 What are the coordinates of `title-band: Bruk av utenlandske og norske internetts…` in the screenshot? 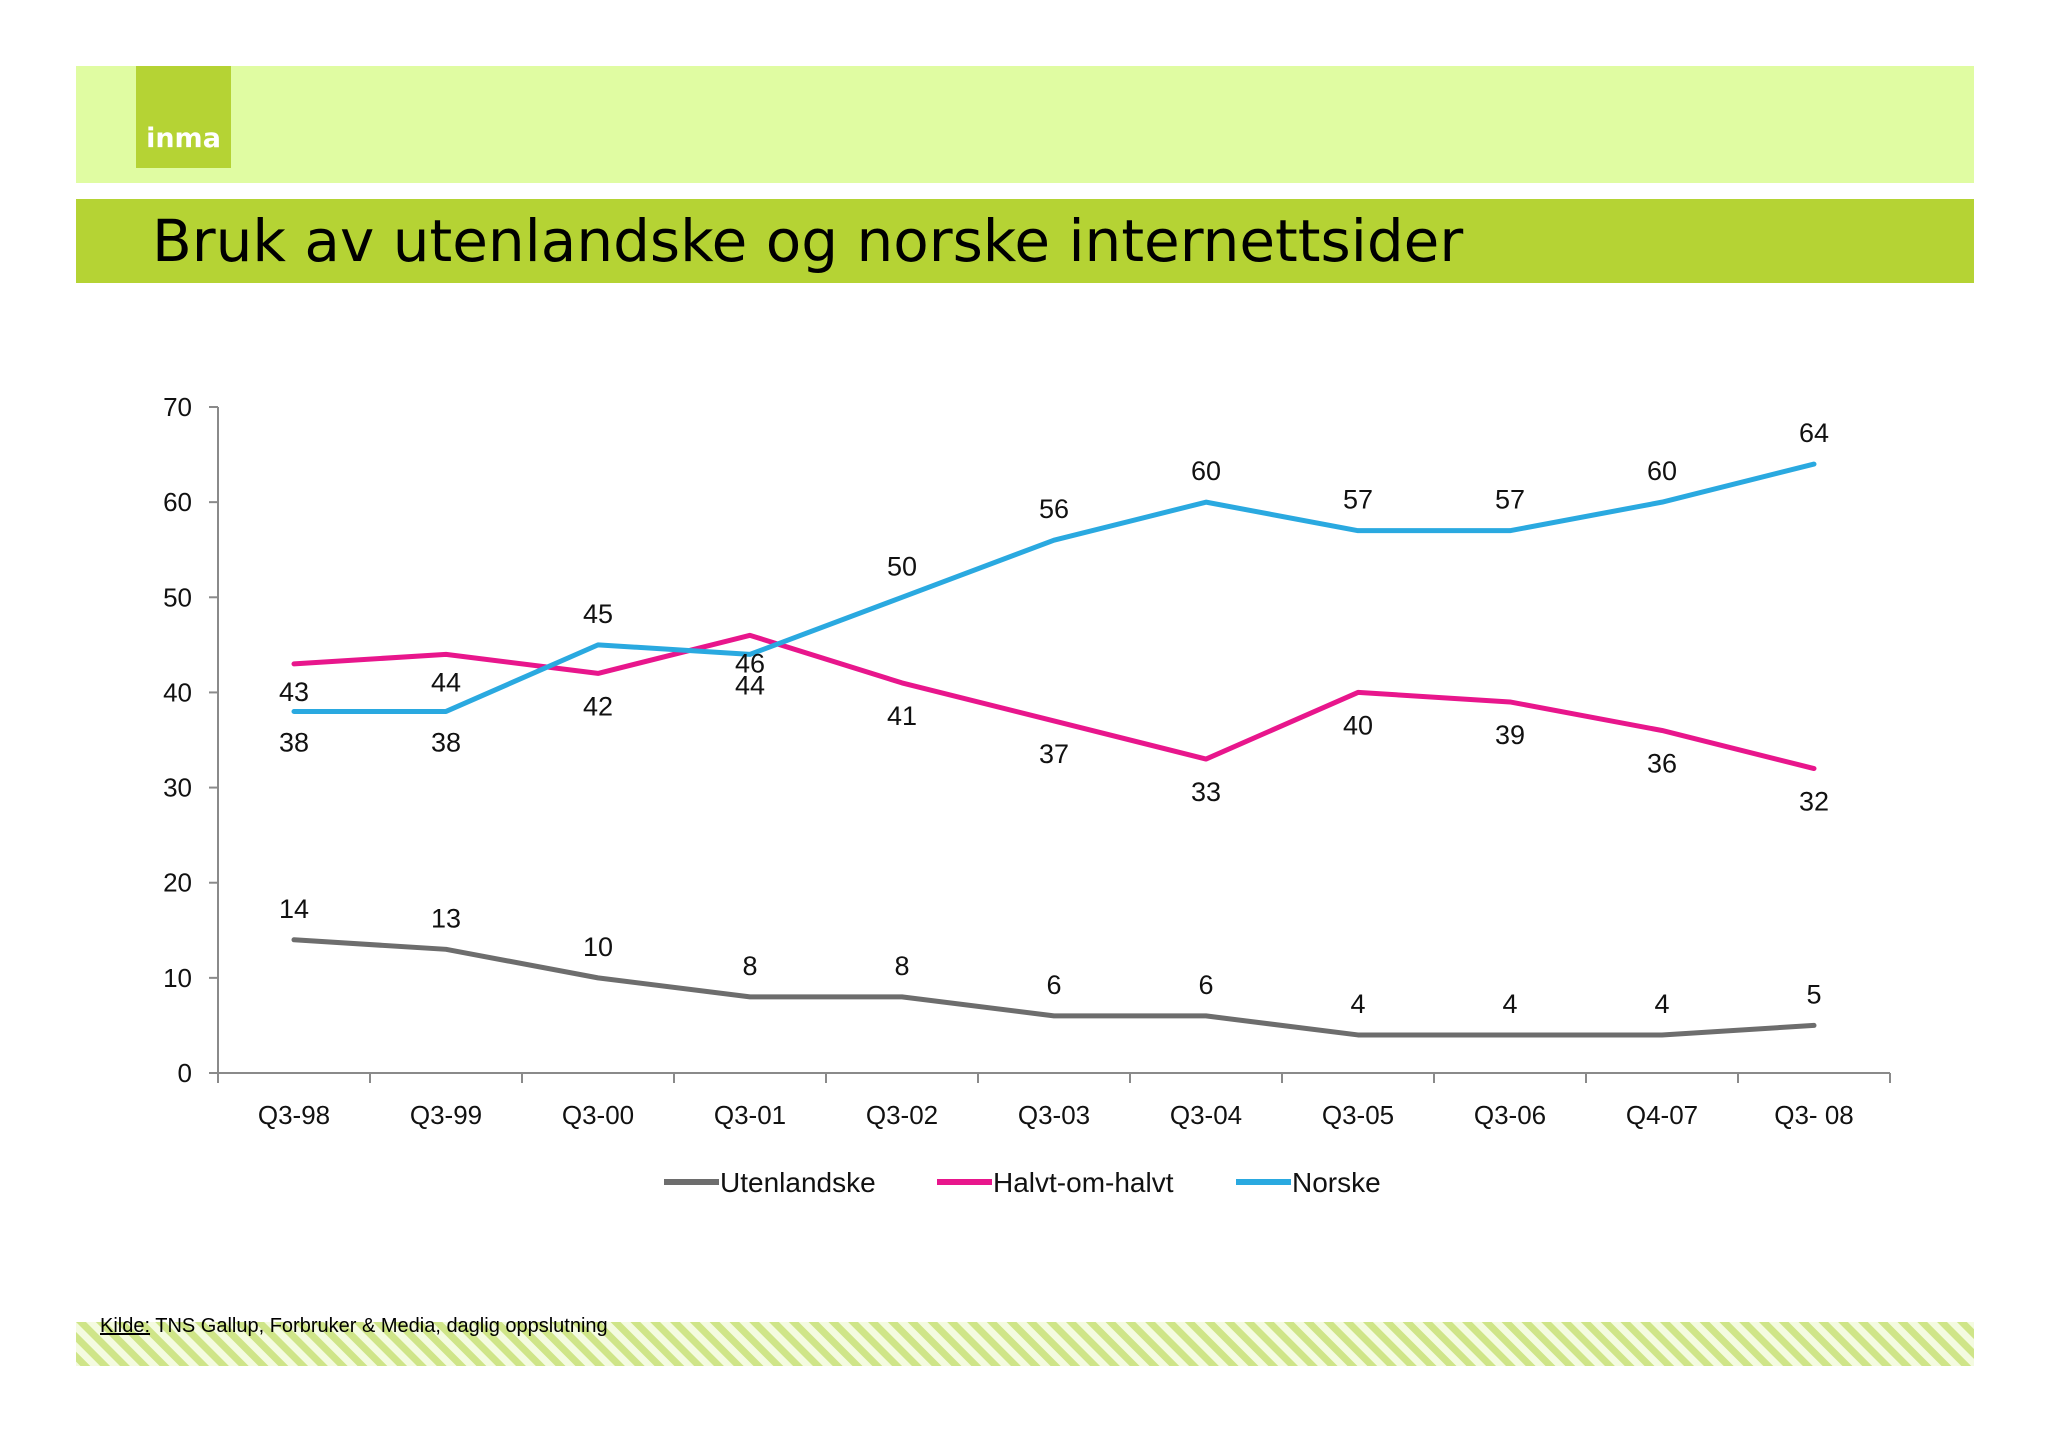 It's located at (1025, 241).